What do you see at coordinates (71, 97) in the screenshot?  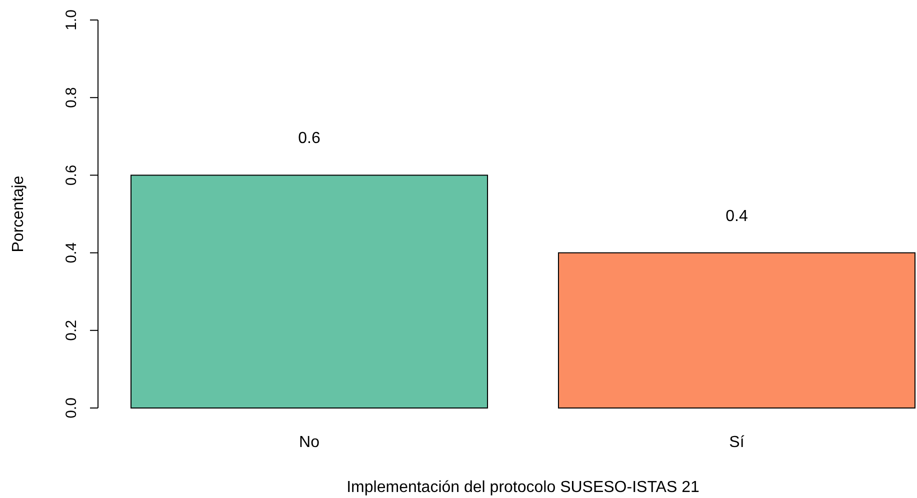 I see `y-tick-label: 0.8` at bounding box center [71, 97].